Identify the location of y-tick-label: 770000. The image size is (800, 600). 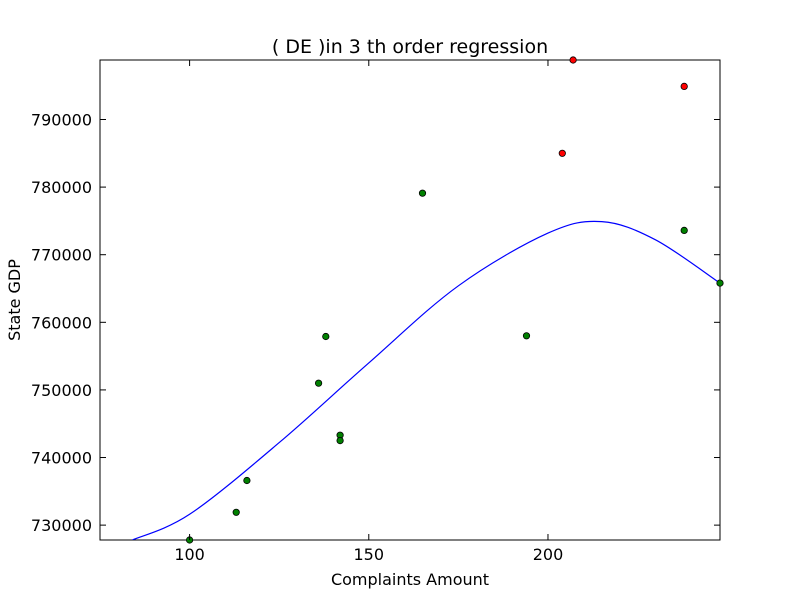
(61, 255).